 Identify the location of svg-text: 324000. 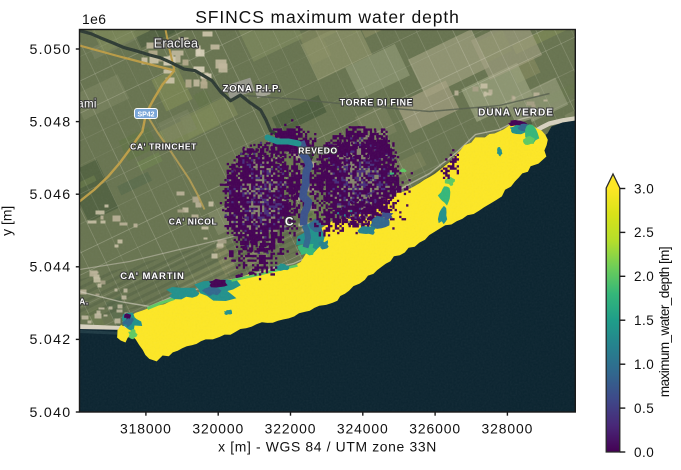
(363, 429).